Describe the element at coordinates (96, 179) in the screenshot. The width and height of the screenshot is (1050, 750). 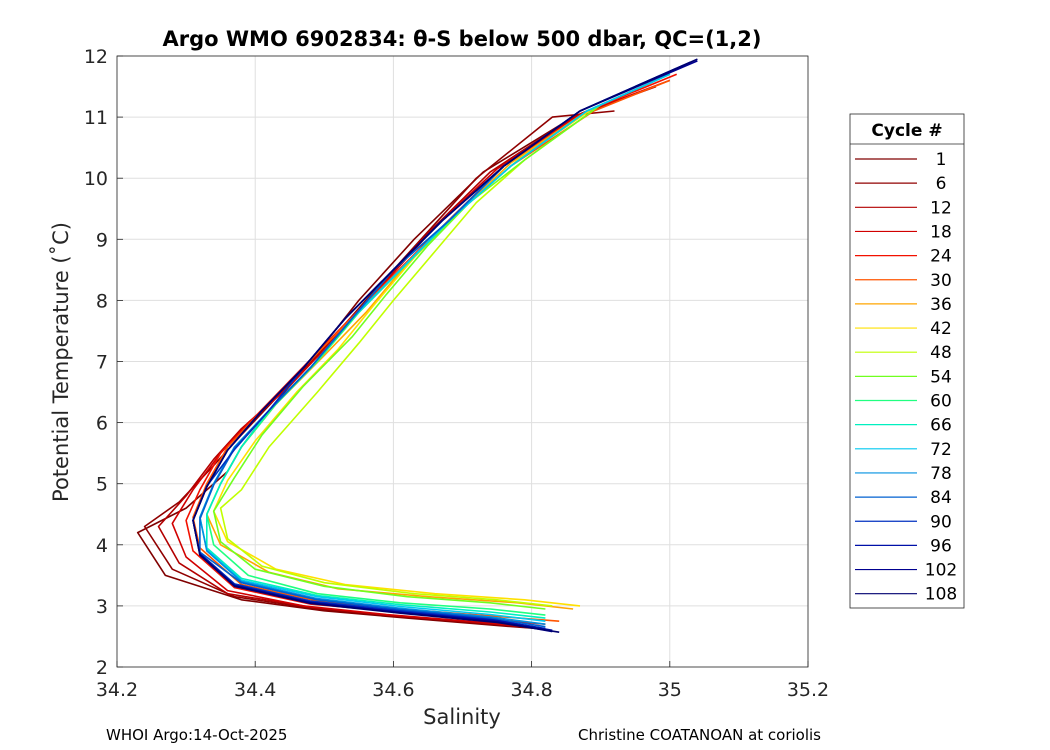
I see `y-tick-label: 10` at that location.